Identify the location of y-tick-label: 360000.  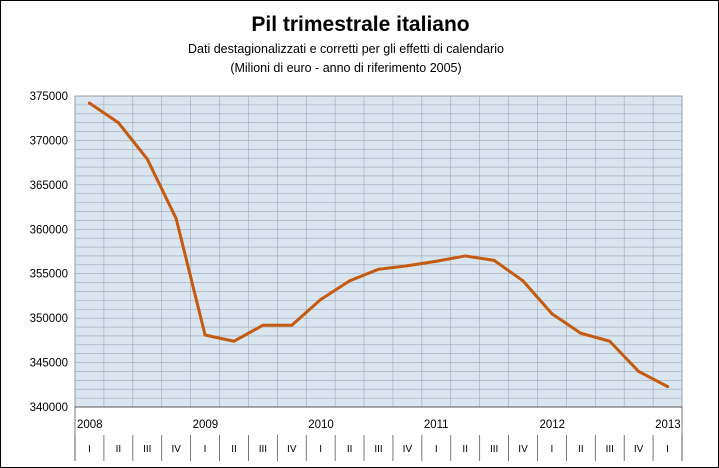
(49, 230).